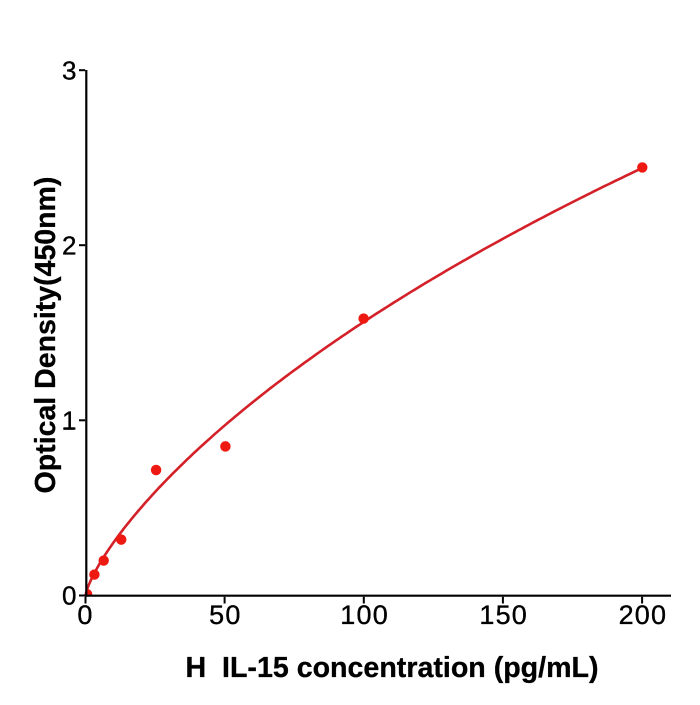 Image resolution: width=700 pixels, height=705 pixels. What do you see at coordinates (391, 668) in the screenshot?
I see `svg-text: H IL-15 concentration (pg/mL)` at bounding box center [391, 668].